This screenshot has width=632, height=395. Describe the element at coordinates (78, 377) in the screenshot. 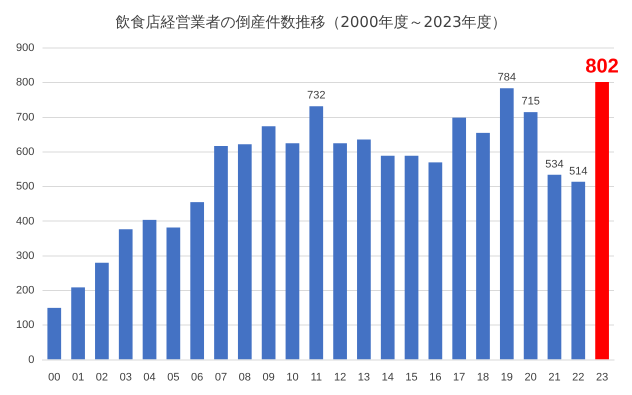

I see `x-tick-label: 01` at that location.